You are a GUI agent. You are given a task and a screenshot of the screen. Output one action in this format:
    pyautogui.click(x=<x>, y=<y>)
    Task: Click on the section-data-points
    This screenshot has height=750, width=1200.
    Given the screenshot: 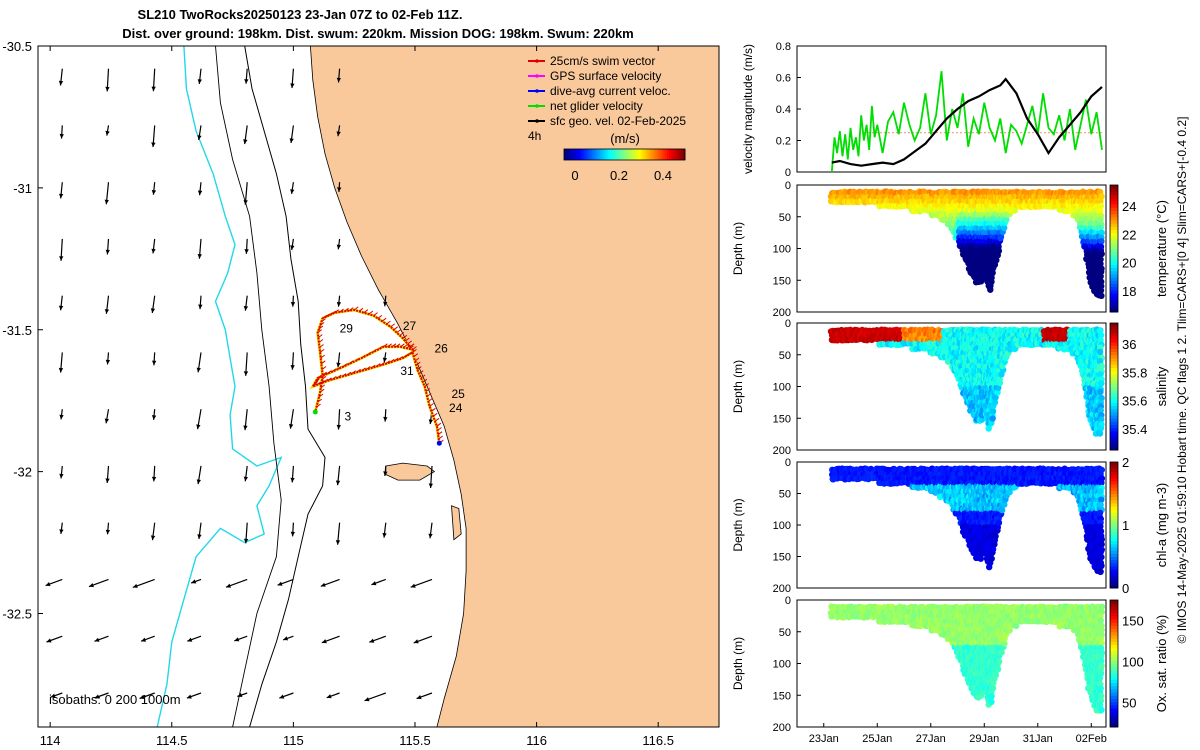 What is the action you would take?
    pyautogui.click(x=966, y=243)
    